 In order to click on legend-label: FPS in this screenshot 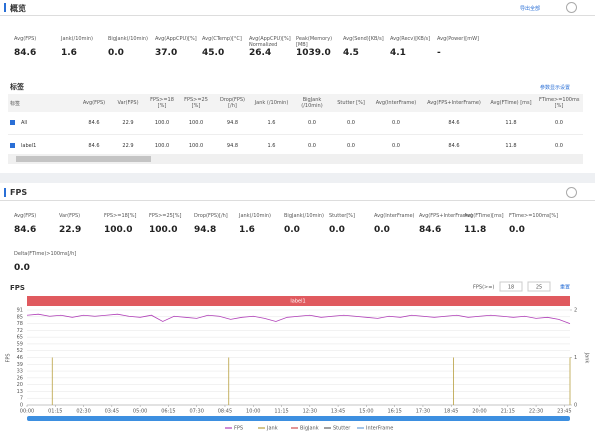, I will do `click(238, 429)`.